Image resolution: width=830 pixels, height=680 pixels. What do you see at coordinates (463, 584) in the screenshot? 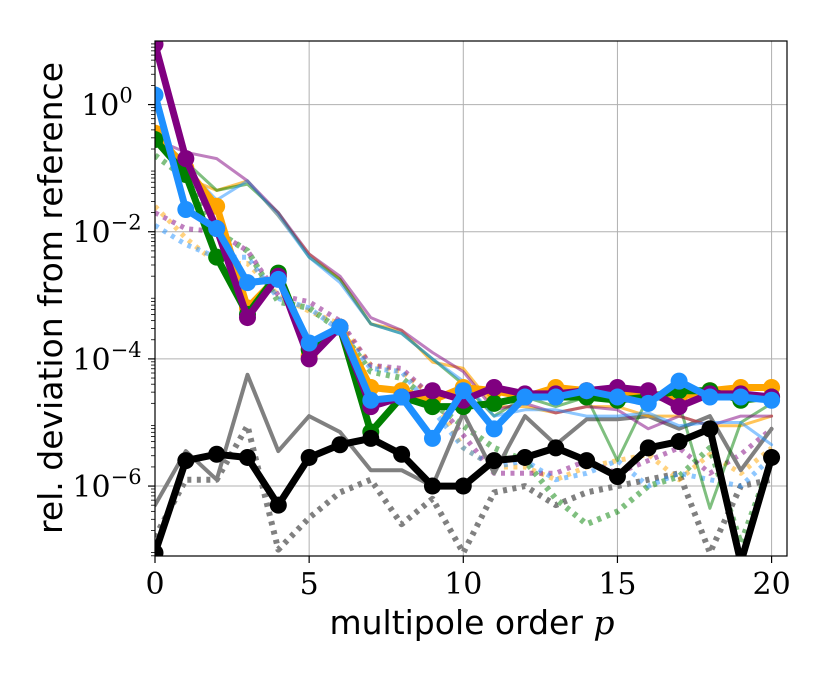
I see `x-tick-label: 10` at bounding box center [463, 584].